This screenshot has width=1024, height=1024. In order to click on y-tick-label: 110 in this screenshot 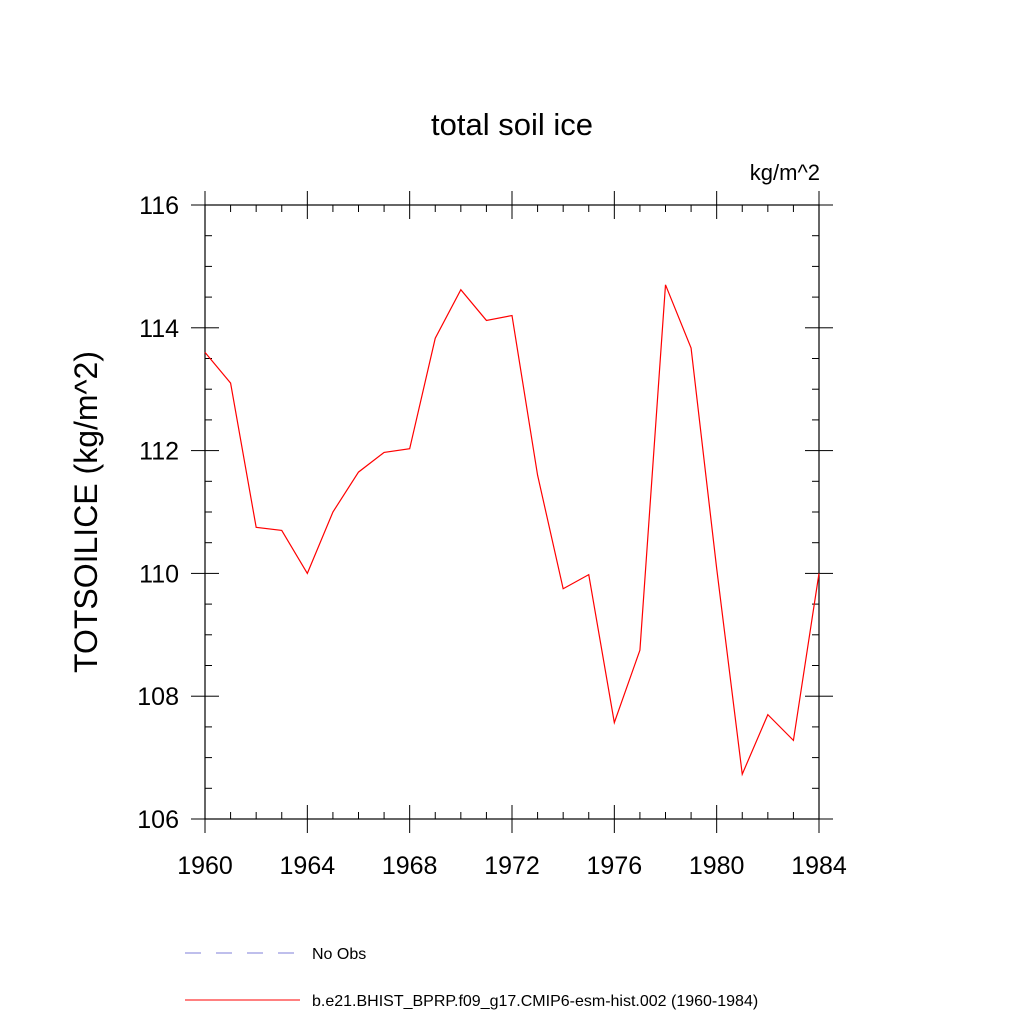, I will do `click(159, 574)`.